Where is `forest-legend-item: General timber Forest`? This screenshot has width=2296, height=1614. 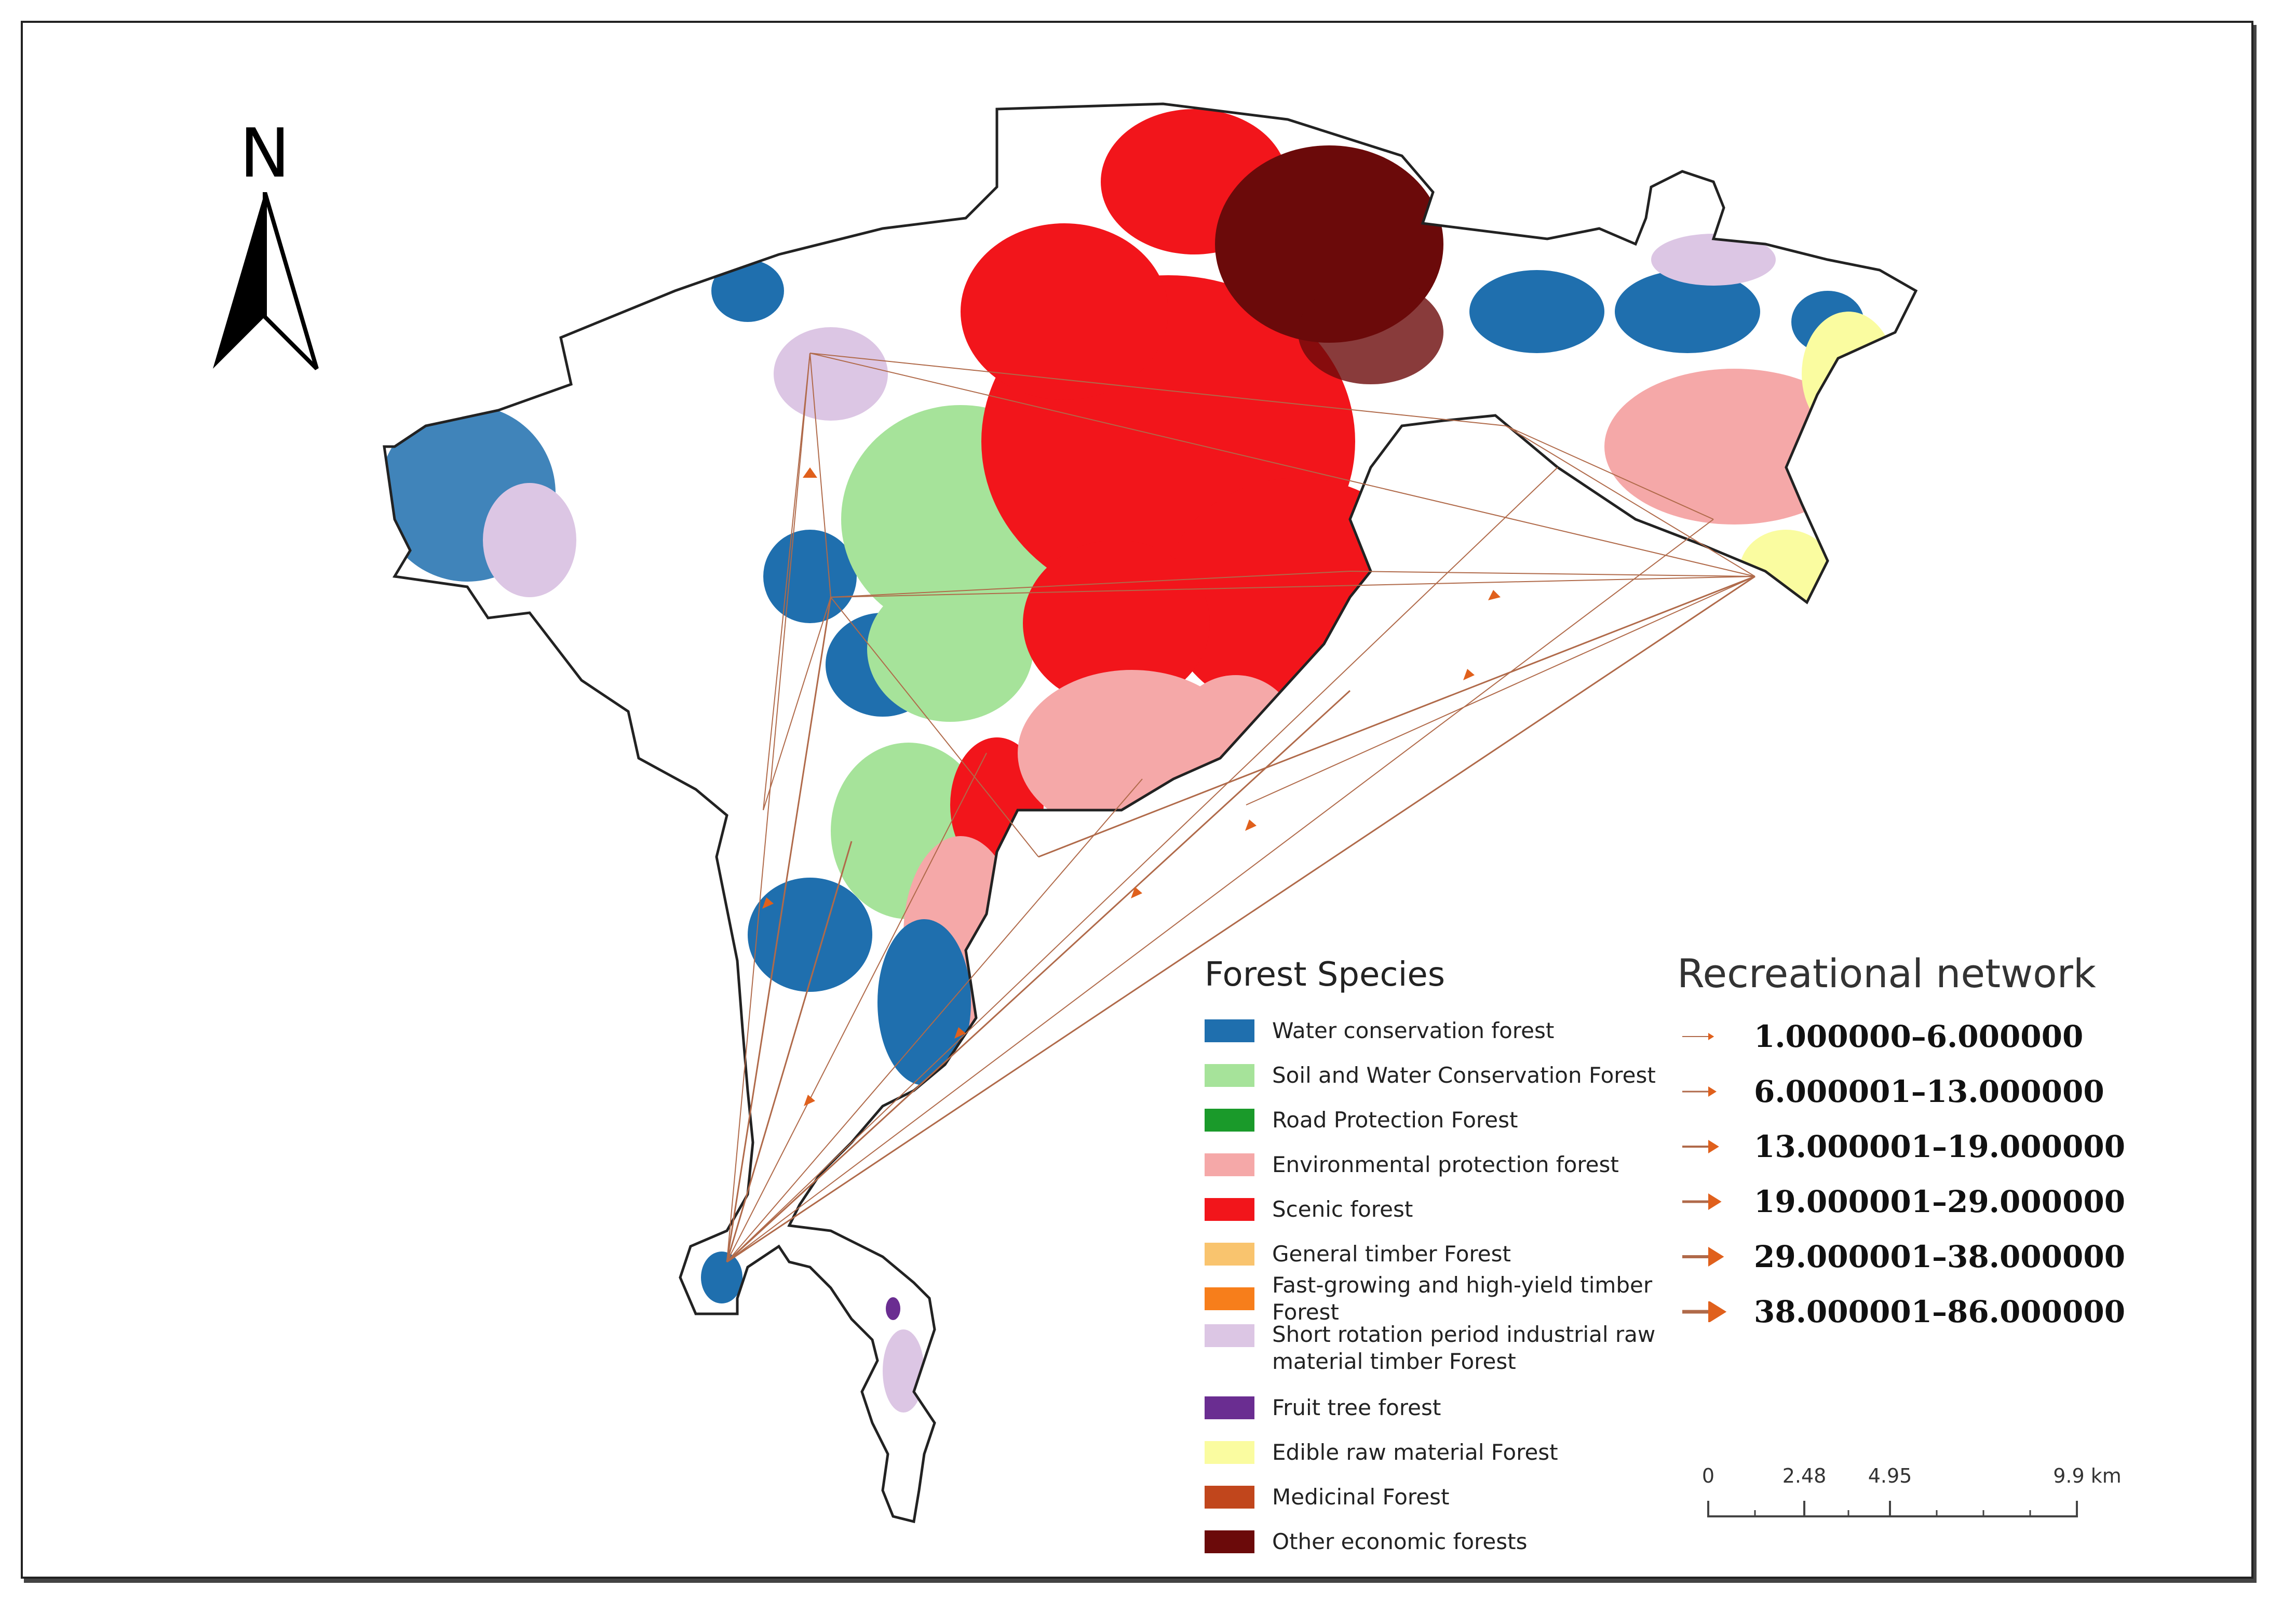
forest-legend-item: General timber Forest is located at coordinates (1459, 1254).